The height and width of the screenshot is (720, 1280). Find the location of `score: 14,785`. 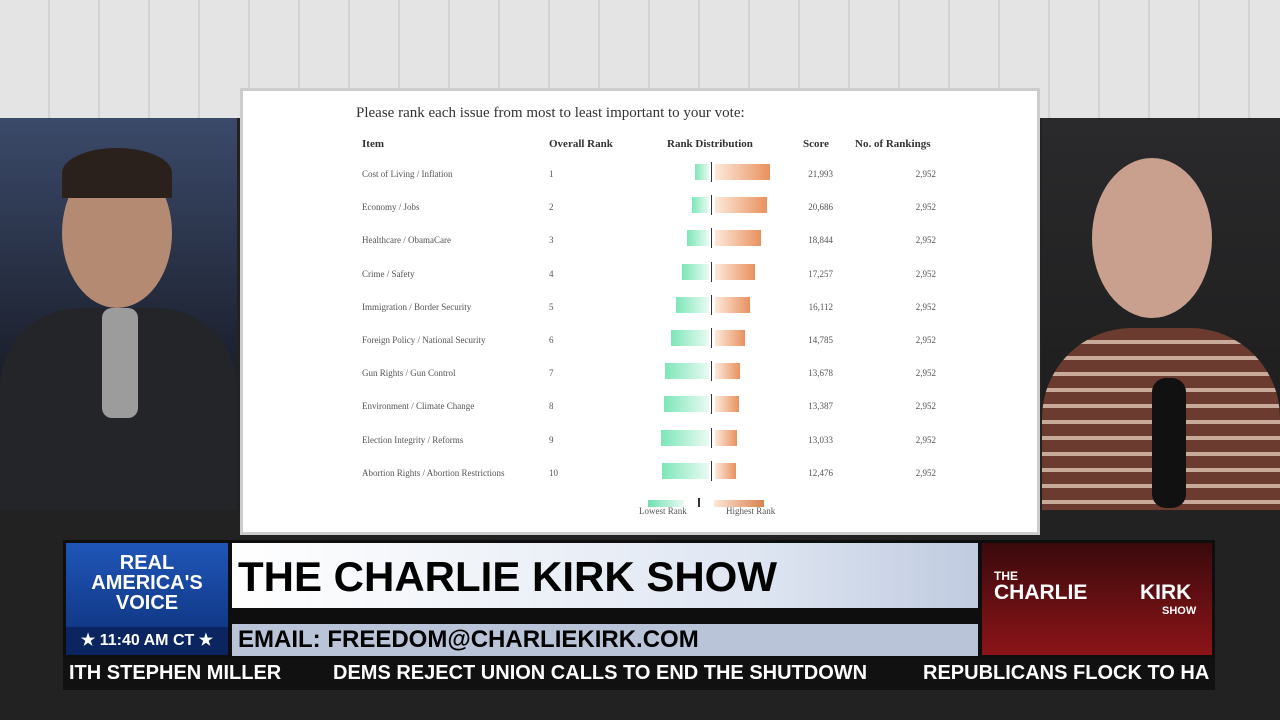

score: 14,785 is located at coordinates (820, 340).